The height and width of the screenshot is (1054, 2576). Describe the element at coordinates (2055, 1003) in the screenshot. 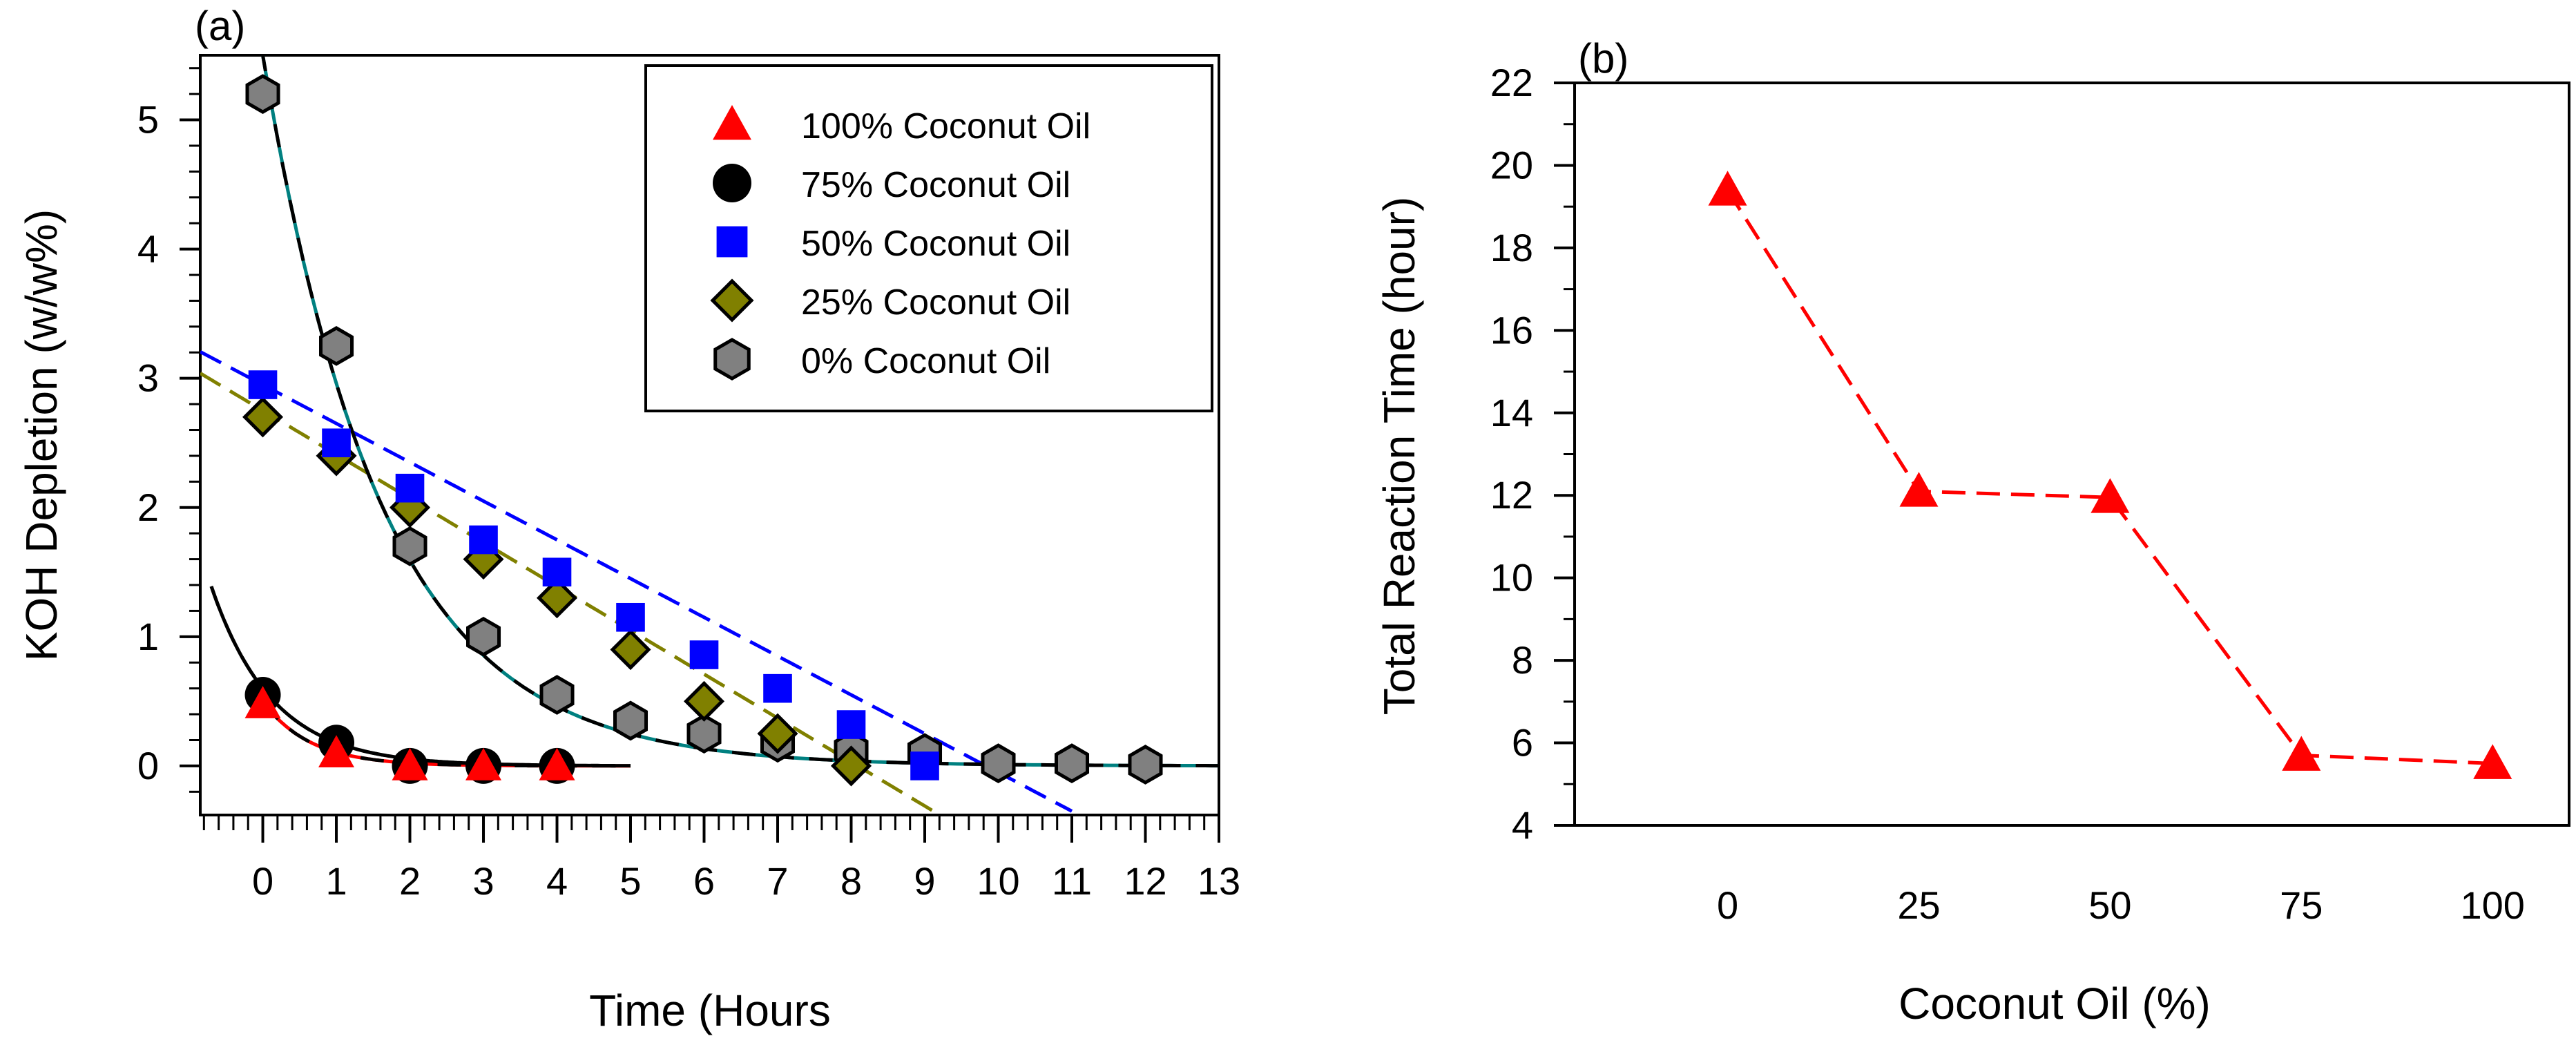

I see `x-axis-title-b: Coconut Oil (%)` at that location.